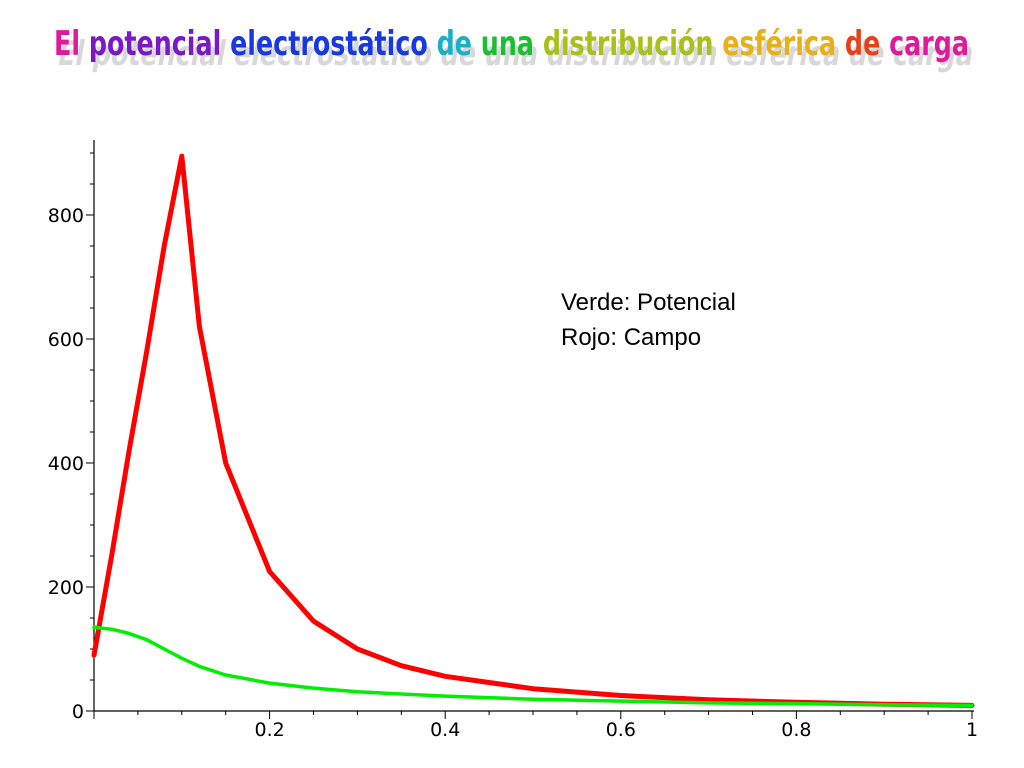 Image resolution: width=1024 pixels, height=768 pixels. I want to click on x-tick-label: 0.2, so click(269, 730).